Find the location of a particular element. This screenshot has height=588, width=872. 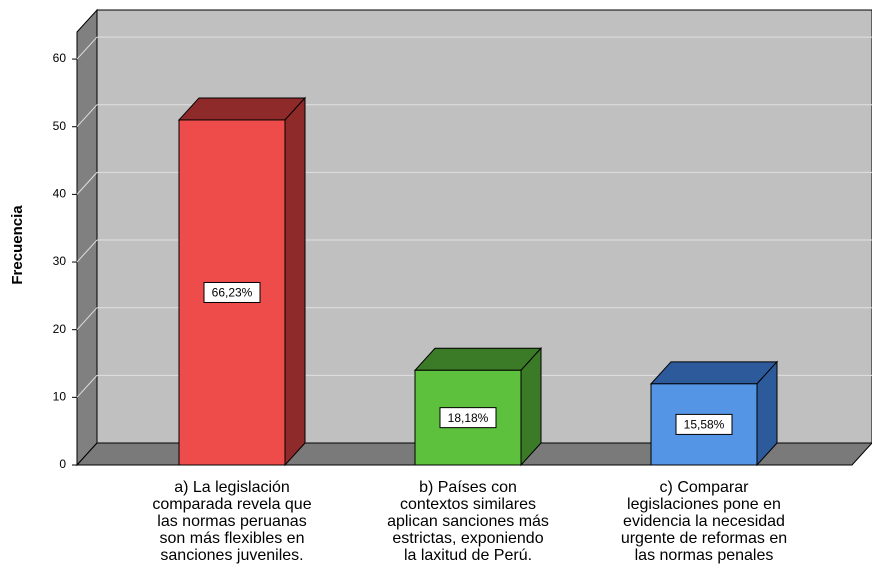

data-label: 66,23% is located at coordinates (232, 293).